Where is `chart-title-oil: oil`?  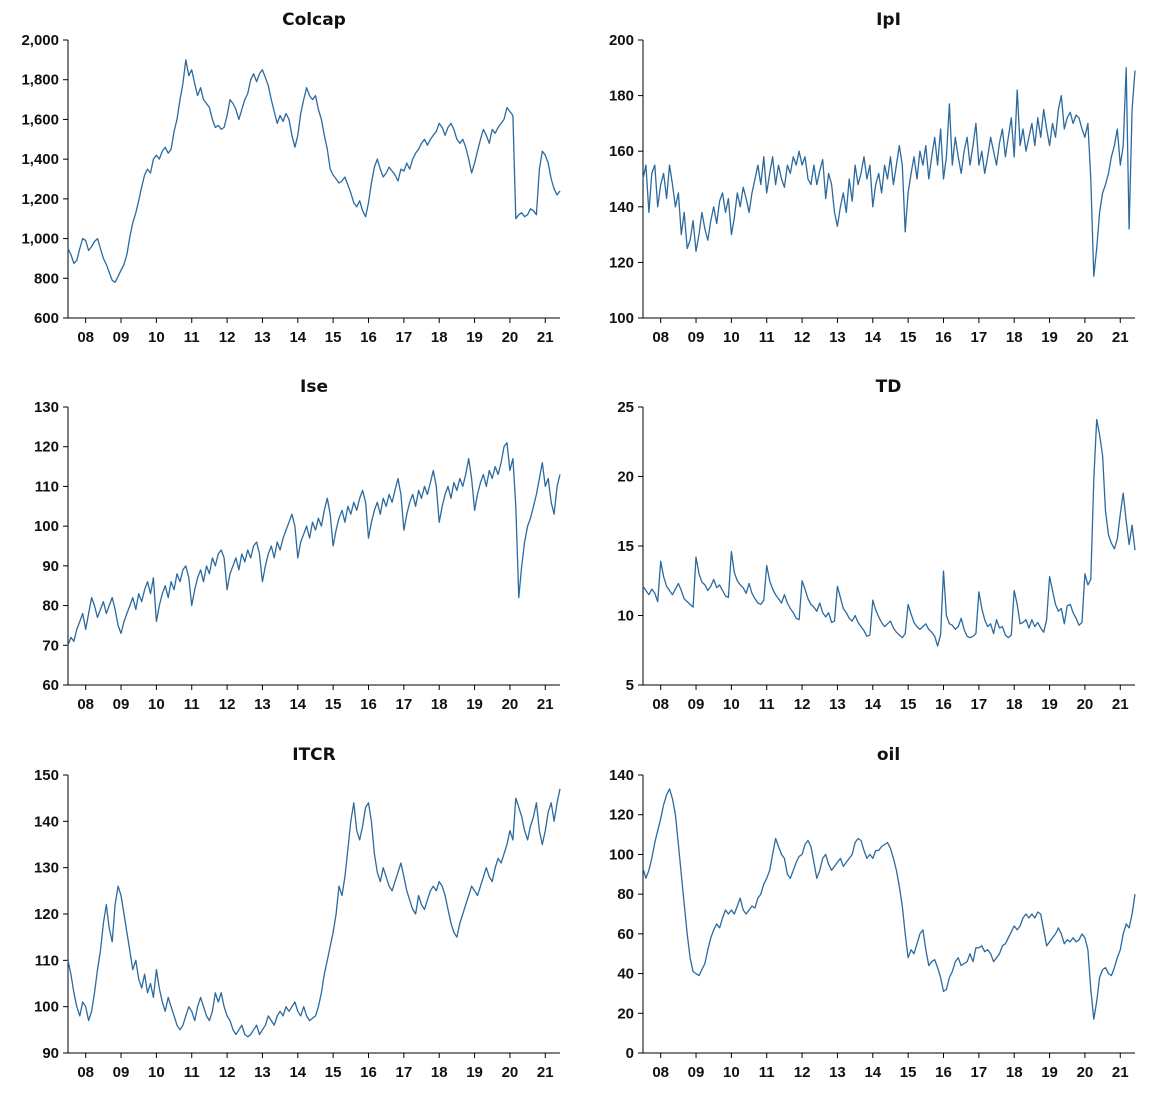 chart-title-oil: oil is located at coordinates (888, 754).